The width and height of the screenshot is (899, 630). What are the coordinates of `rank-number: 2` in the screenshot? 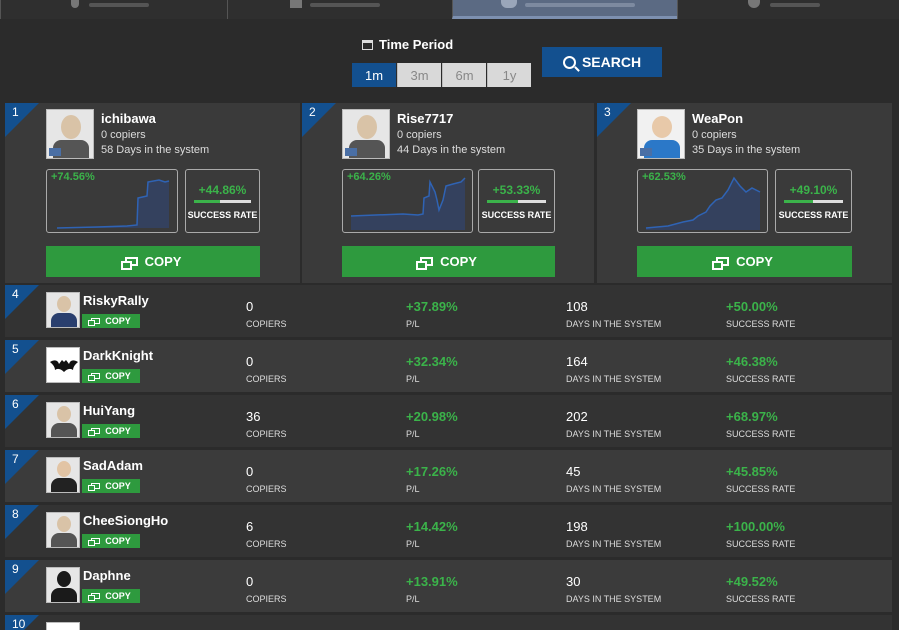 It's located at (312, 112).